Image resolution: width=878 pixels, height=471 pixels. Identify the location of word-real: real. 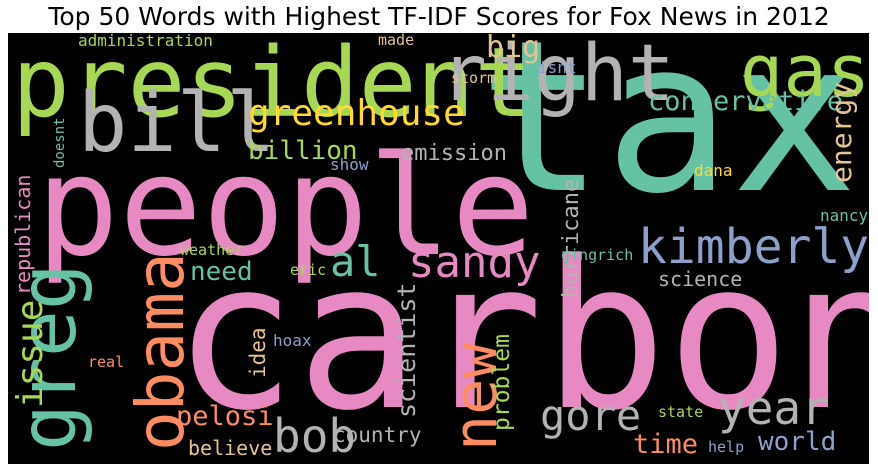
(106, 362).